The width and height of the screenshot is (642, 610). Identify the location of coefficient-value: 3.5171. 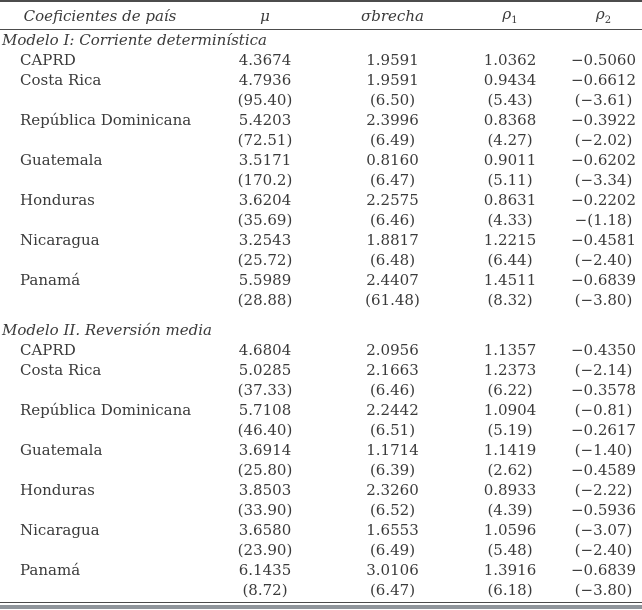
(265, 160).